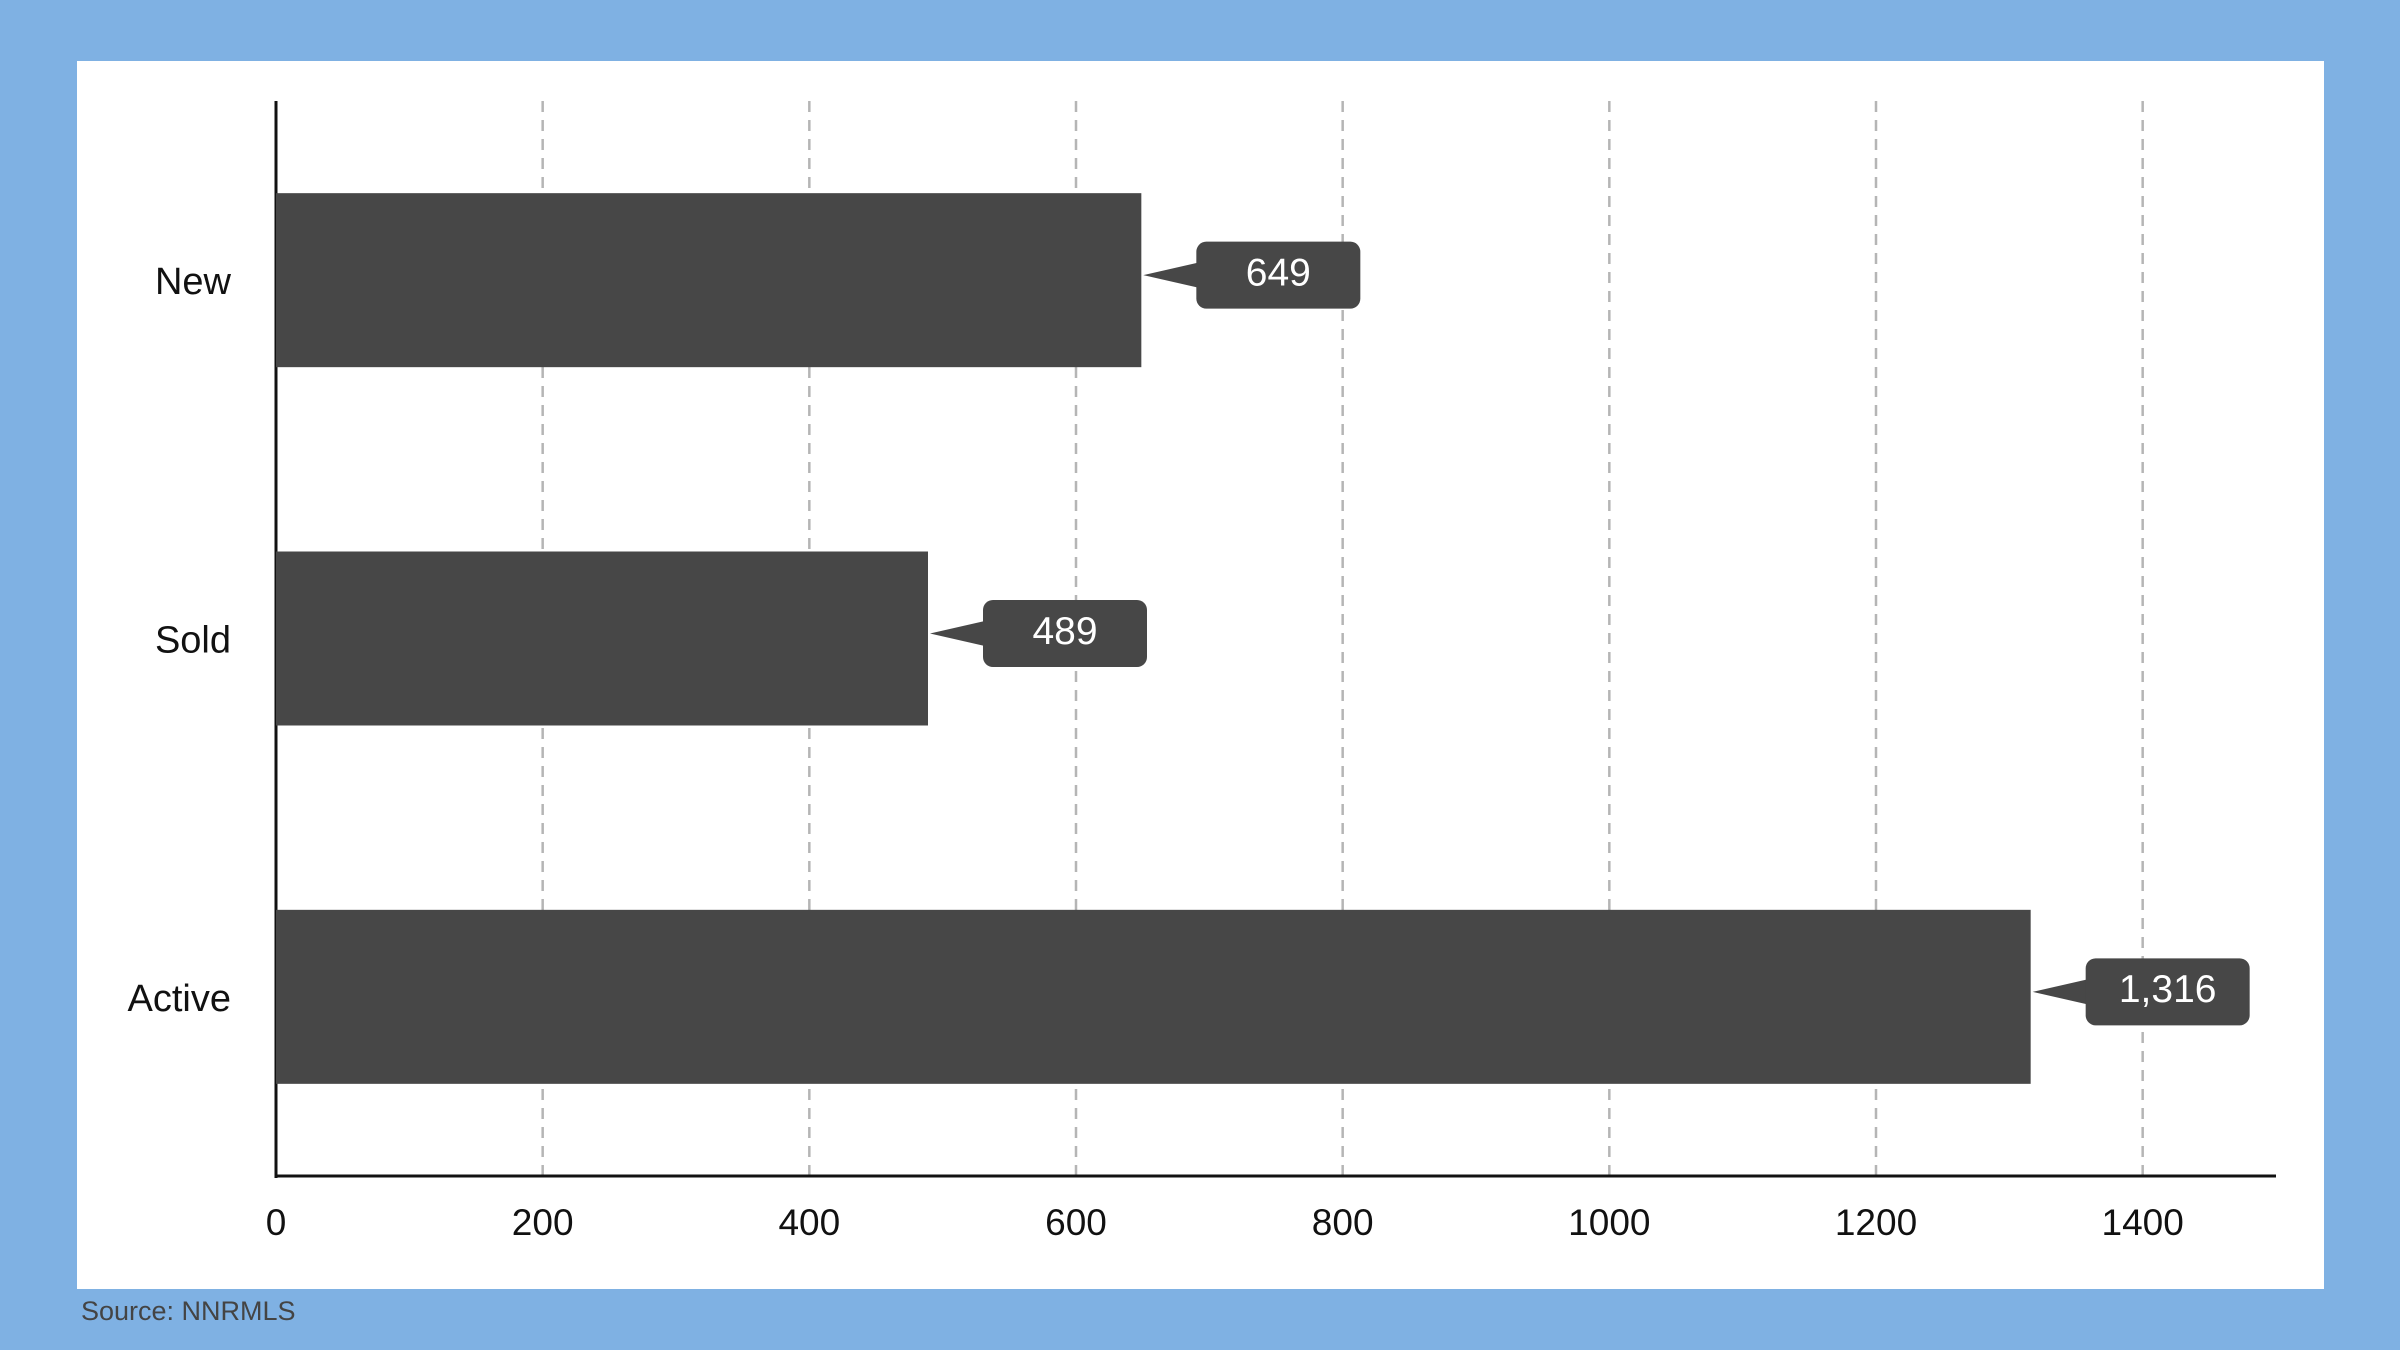 Image resolution: width=2400 pixels, height=1350 pixels. What do you see at coordinates (193, 641) in the screenshot?
I see `y-tick-label: Sold` at bounding box center [193, 641].